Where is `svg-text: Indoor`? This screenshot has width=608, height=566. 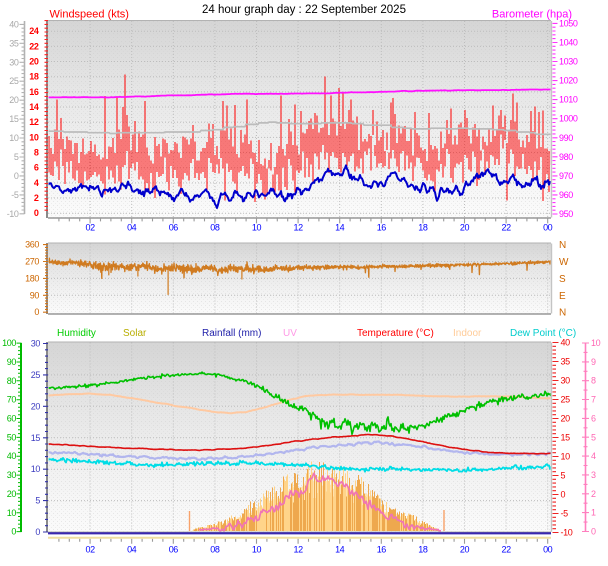
svg-text: Indoor is located at coordinates (467, 333).